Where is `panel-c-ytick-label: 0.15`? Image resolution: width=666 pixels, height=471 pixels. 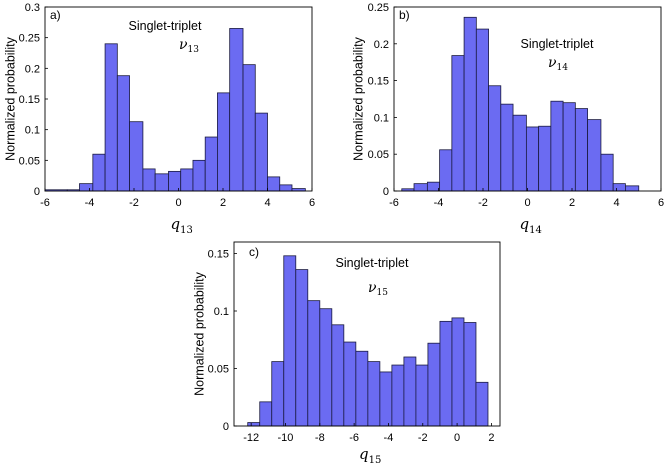
panel-c-ytick-label: 0.15 is located at coordinates (218, 255).